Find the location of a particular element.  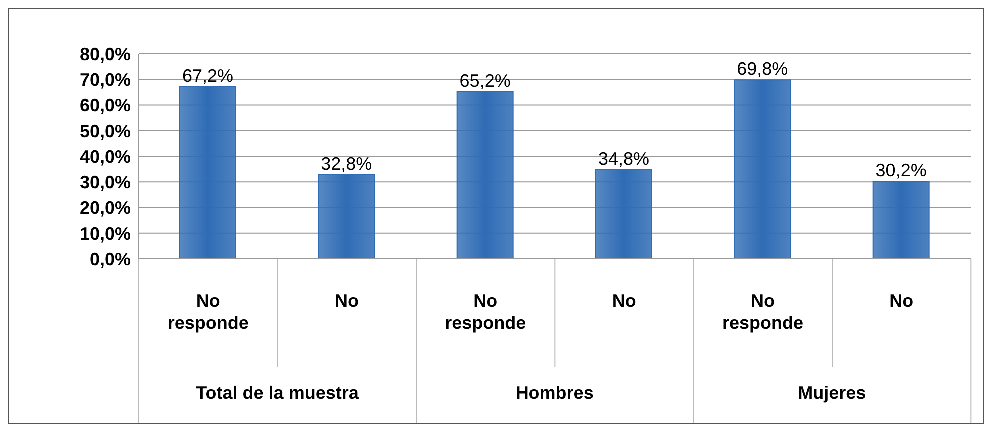

y-tick-label: 40,0% is located at coordinates (105, 156).